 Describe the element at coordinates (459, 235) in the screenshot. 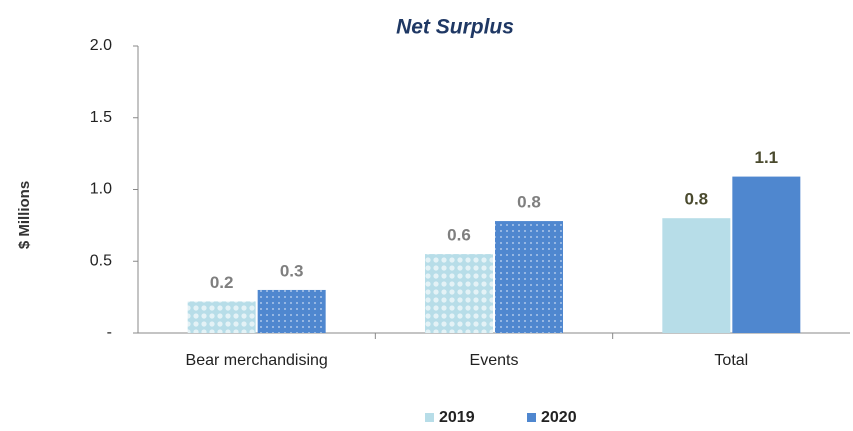

I see `value-label: 0.6` at that location.